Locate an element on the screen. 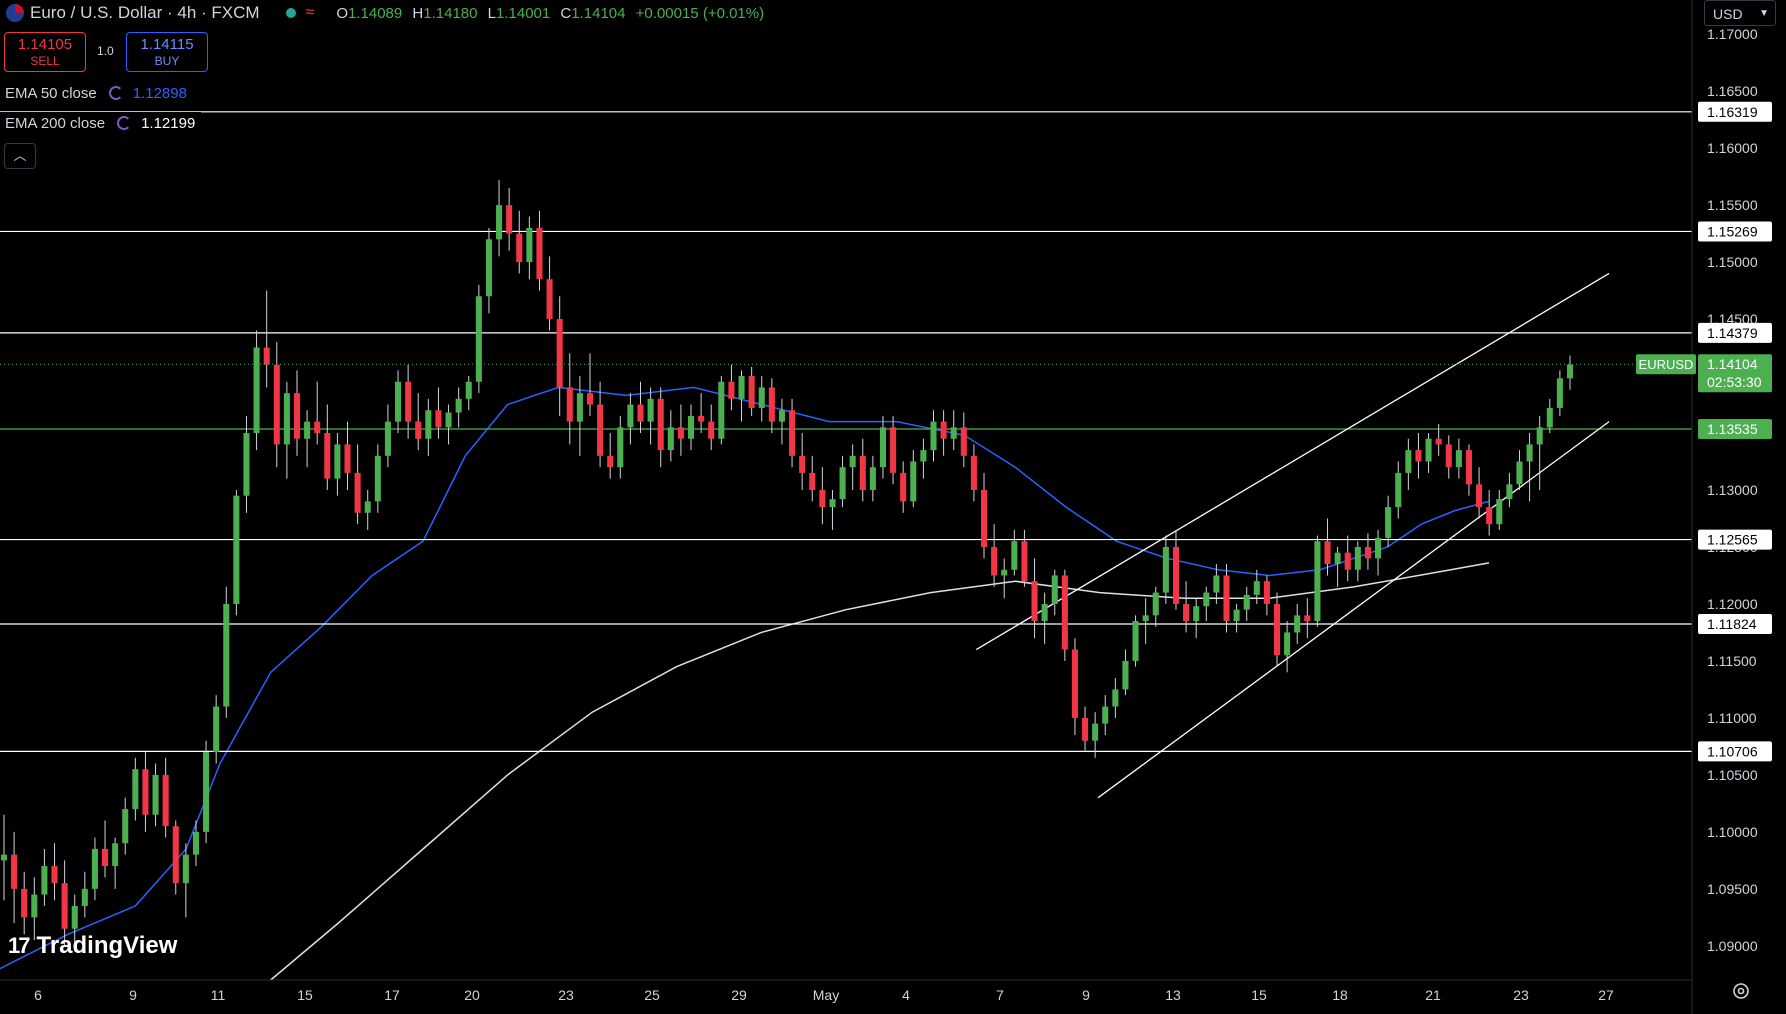  buy-button: 1.14115 BUY is located at coordinates (167, 52).